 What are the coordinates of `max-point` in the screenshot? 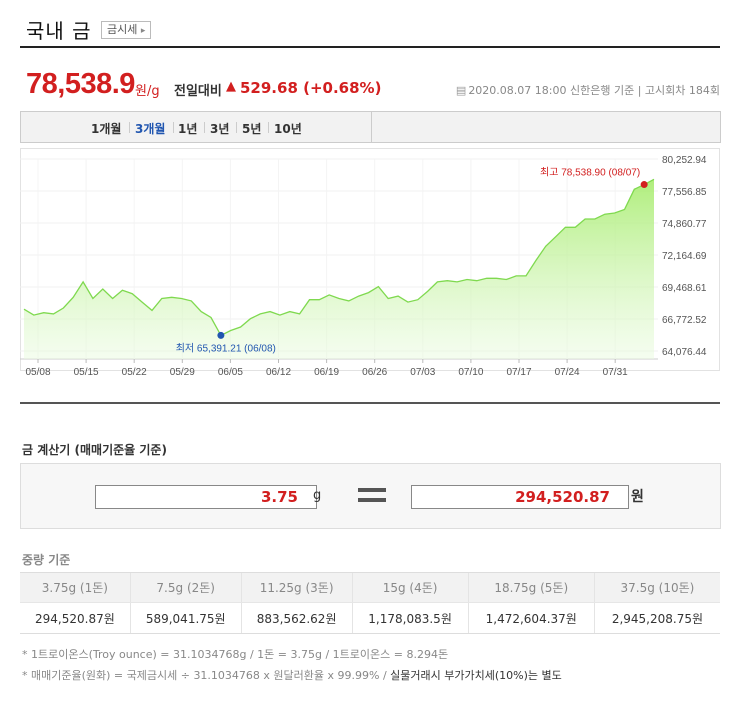 It's located at (644, 185).